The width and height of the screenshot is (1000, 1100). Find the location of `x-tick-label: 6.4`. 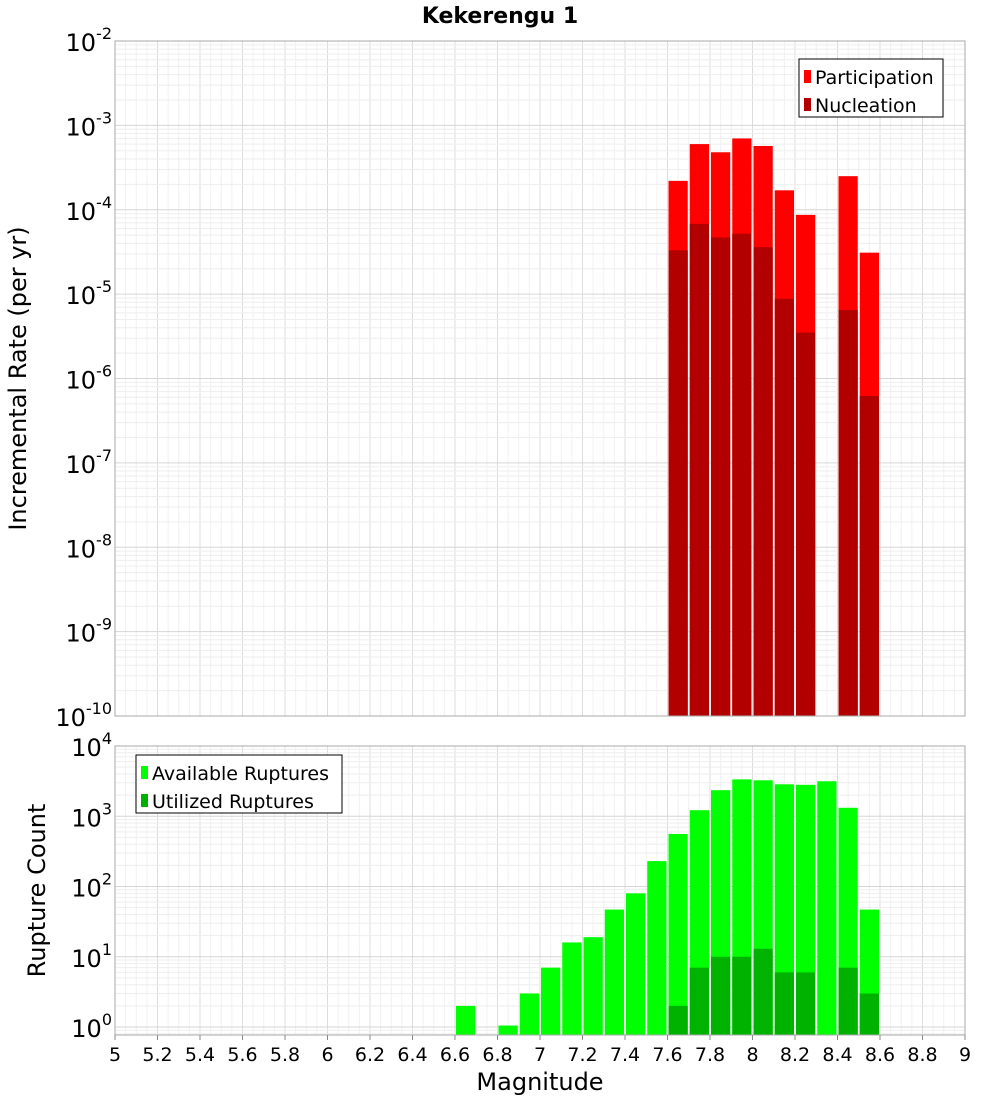

x-tick-label: 6.4 is located at coordinates (412, 1055).